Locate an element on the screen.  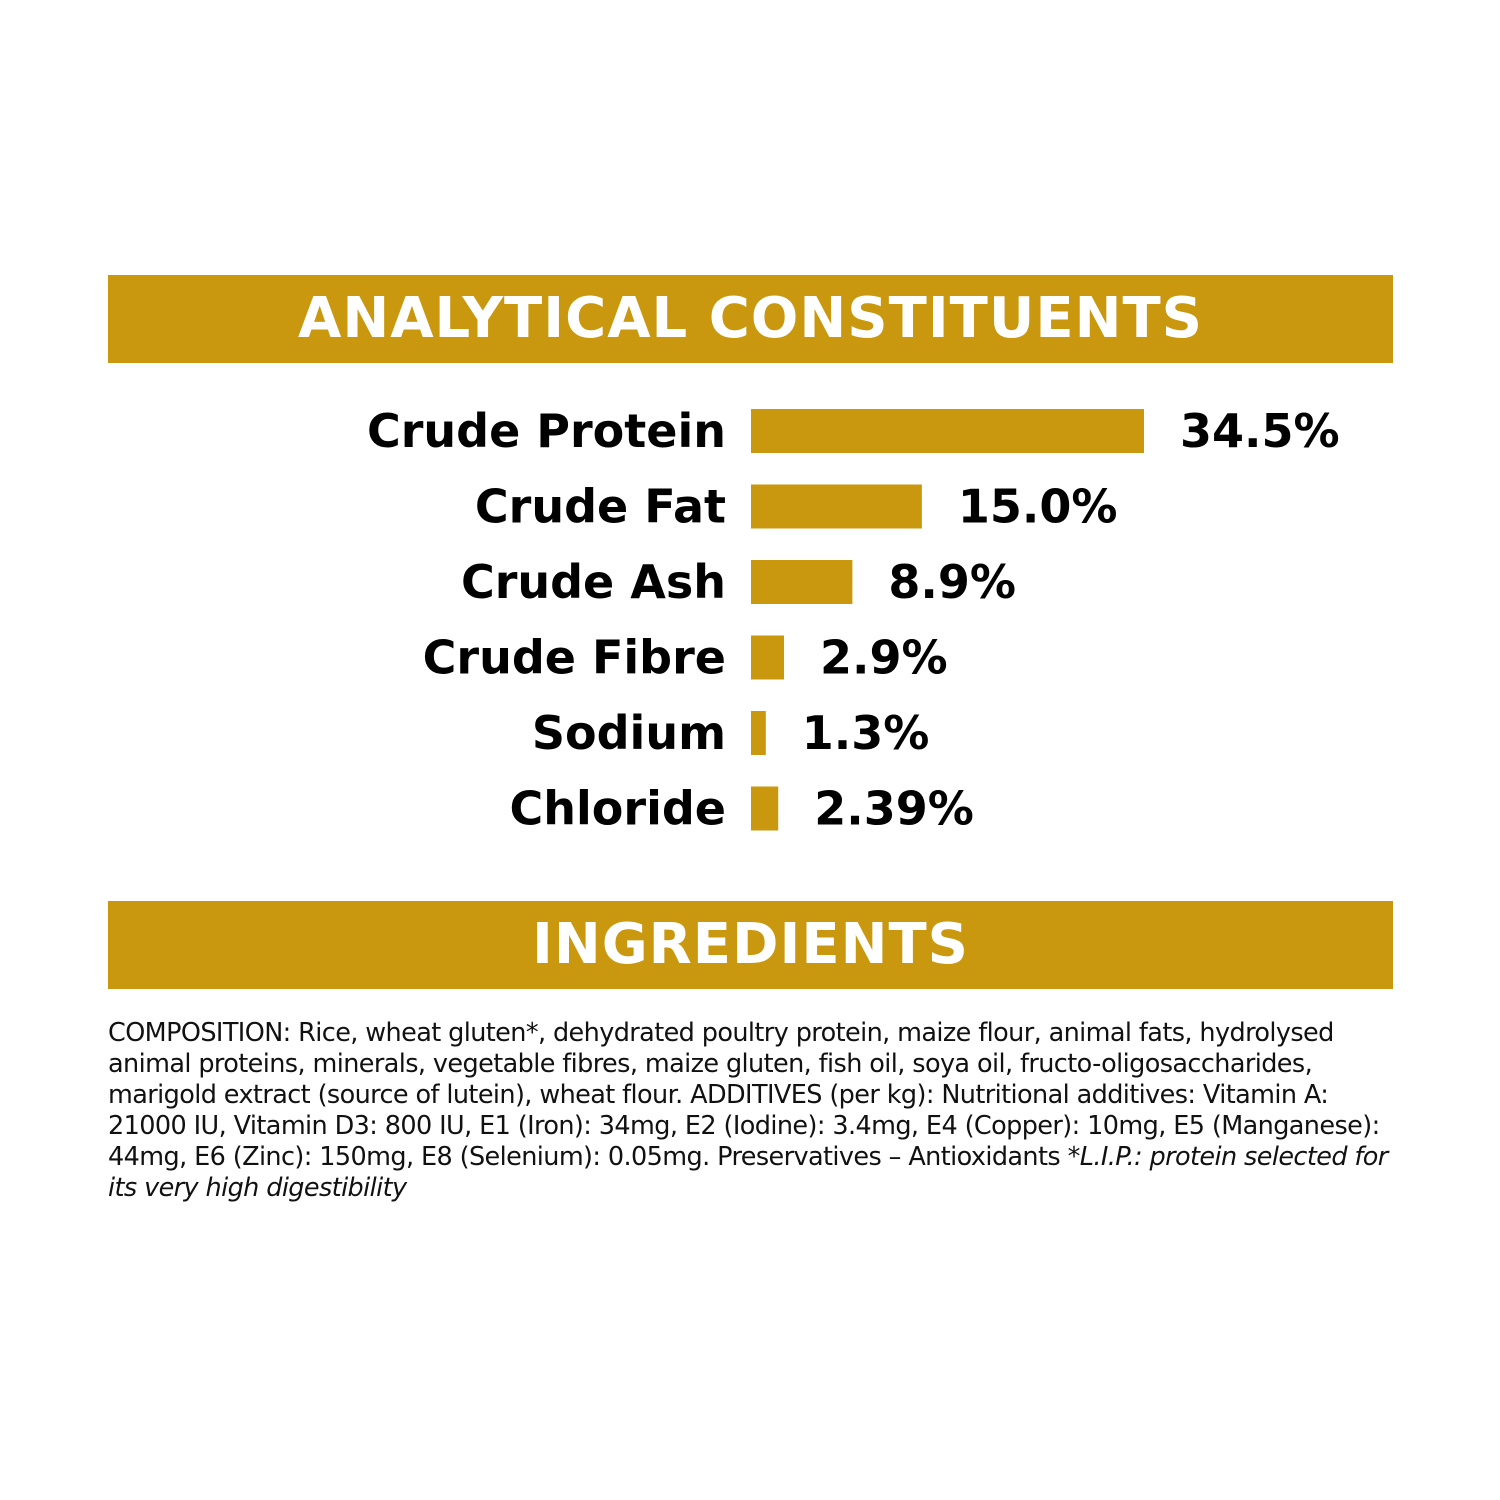
value-label: 2.9% is located at coordinates (884, 658).